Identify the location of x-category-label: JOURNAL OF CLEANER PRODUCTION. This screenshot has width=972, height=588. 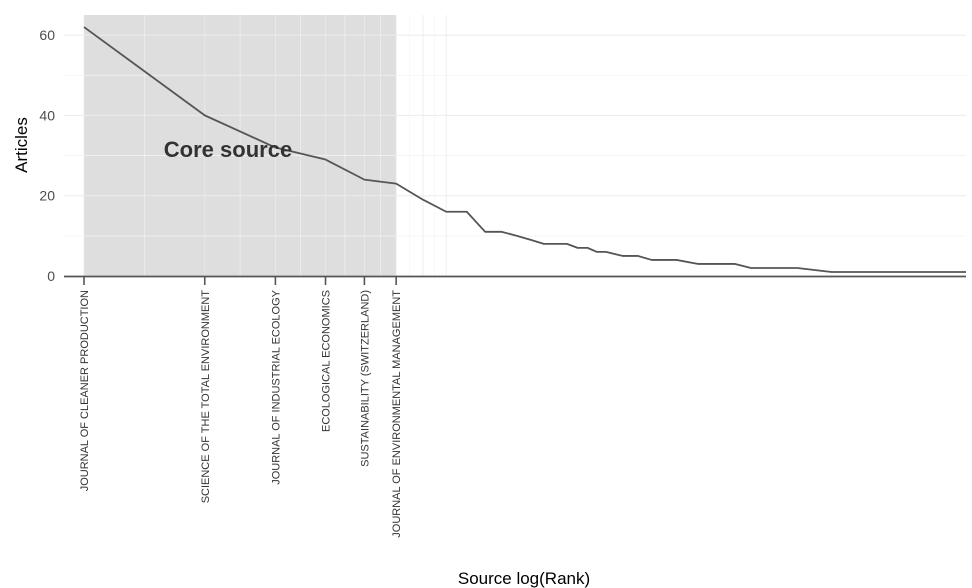
(85, 390).